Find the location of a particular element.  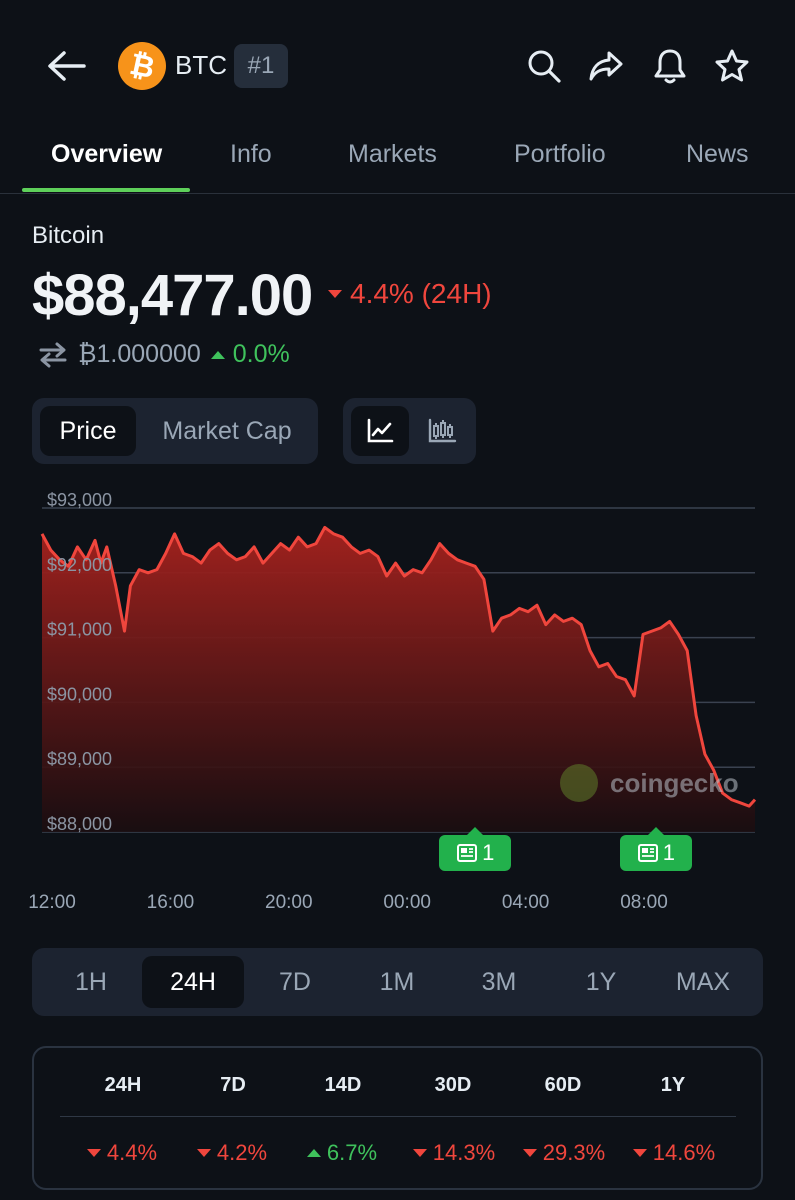

candlestick-toggle is located at coordinates (442, 431).